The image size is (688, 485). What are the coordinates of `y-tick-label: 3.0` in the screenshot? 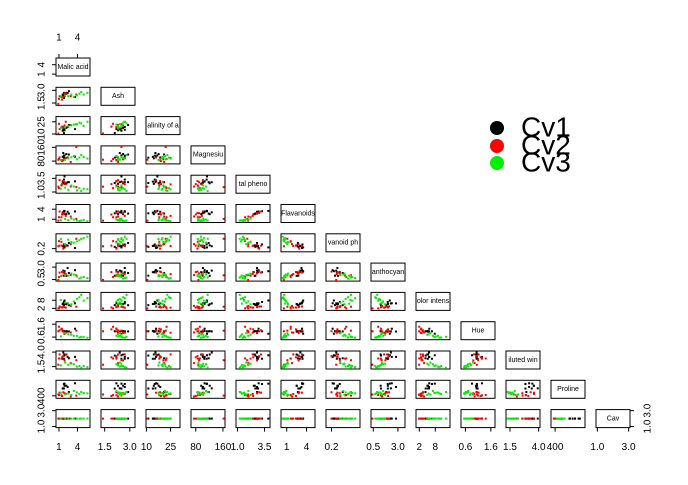 It's located at (42, 267).